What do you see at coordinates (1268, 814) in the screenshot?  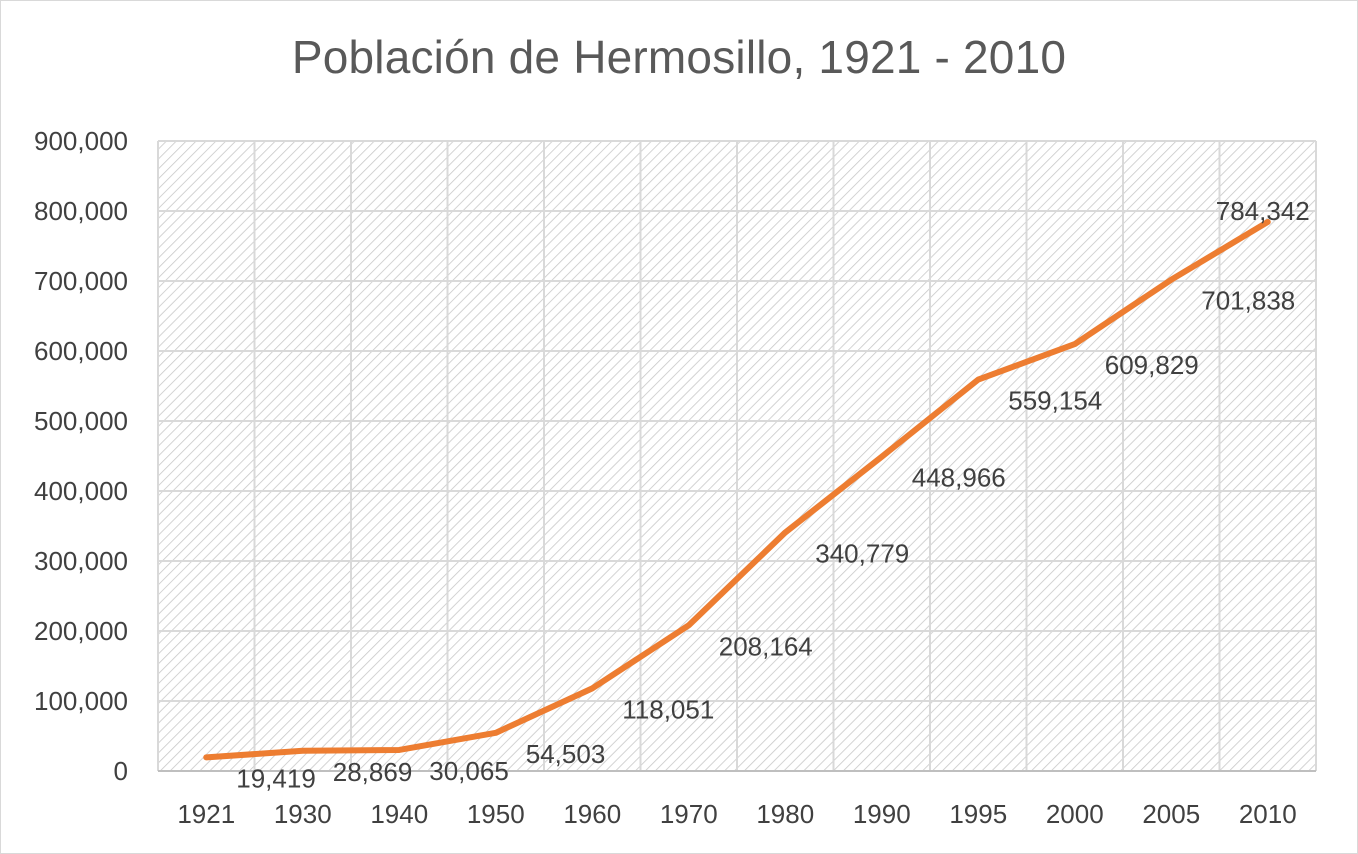 I see `x-tick-label: 2010` at bounding box center [1268, 814].